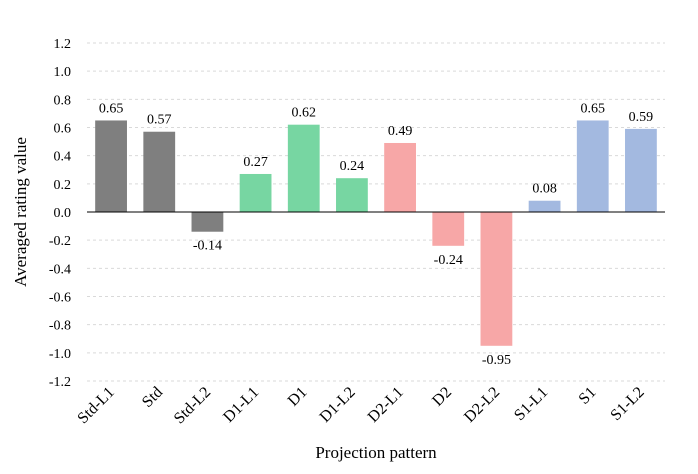 The image size is (698, 474). Describe the element at coordinates (588, 396) in the screenshot. I see `x-tick-label: S1` at that location.